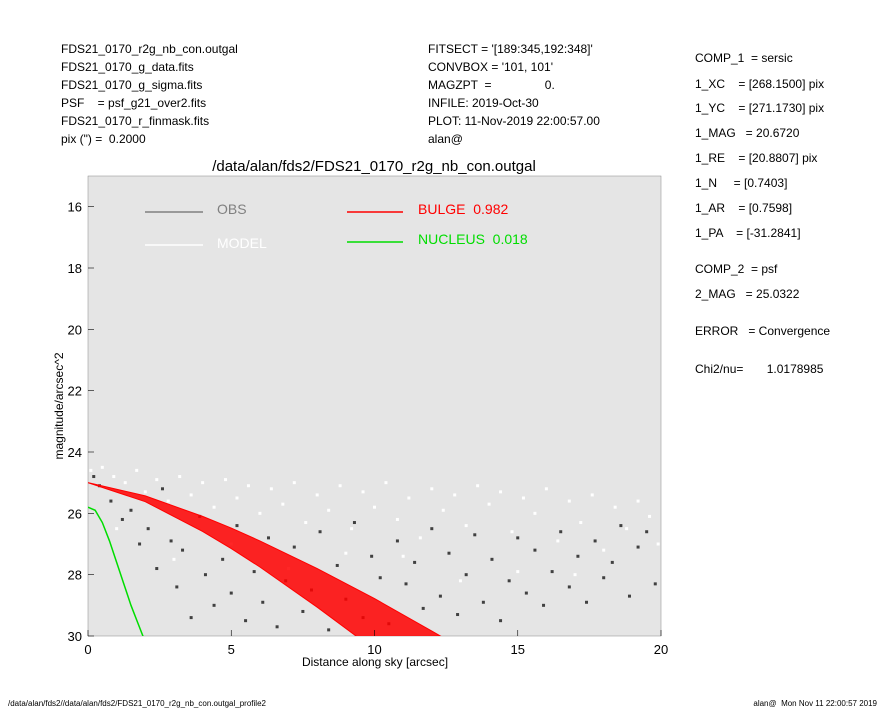 This screenshot has width=885, height=713. Describe the element at coordinates (75, 329) in the screenshot. I see `y-tick-label: 20` at that location.